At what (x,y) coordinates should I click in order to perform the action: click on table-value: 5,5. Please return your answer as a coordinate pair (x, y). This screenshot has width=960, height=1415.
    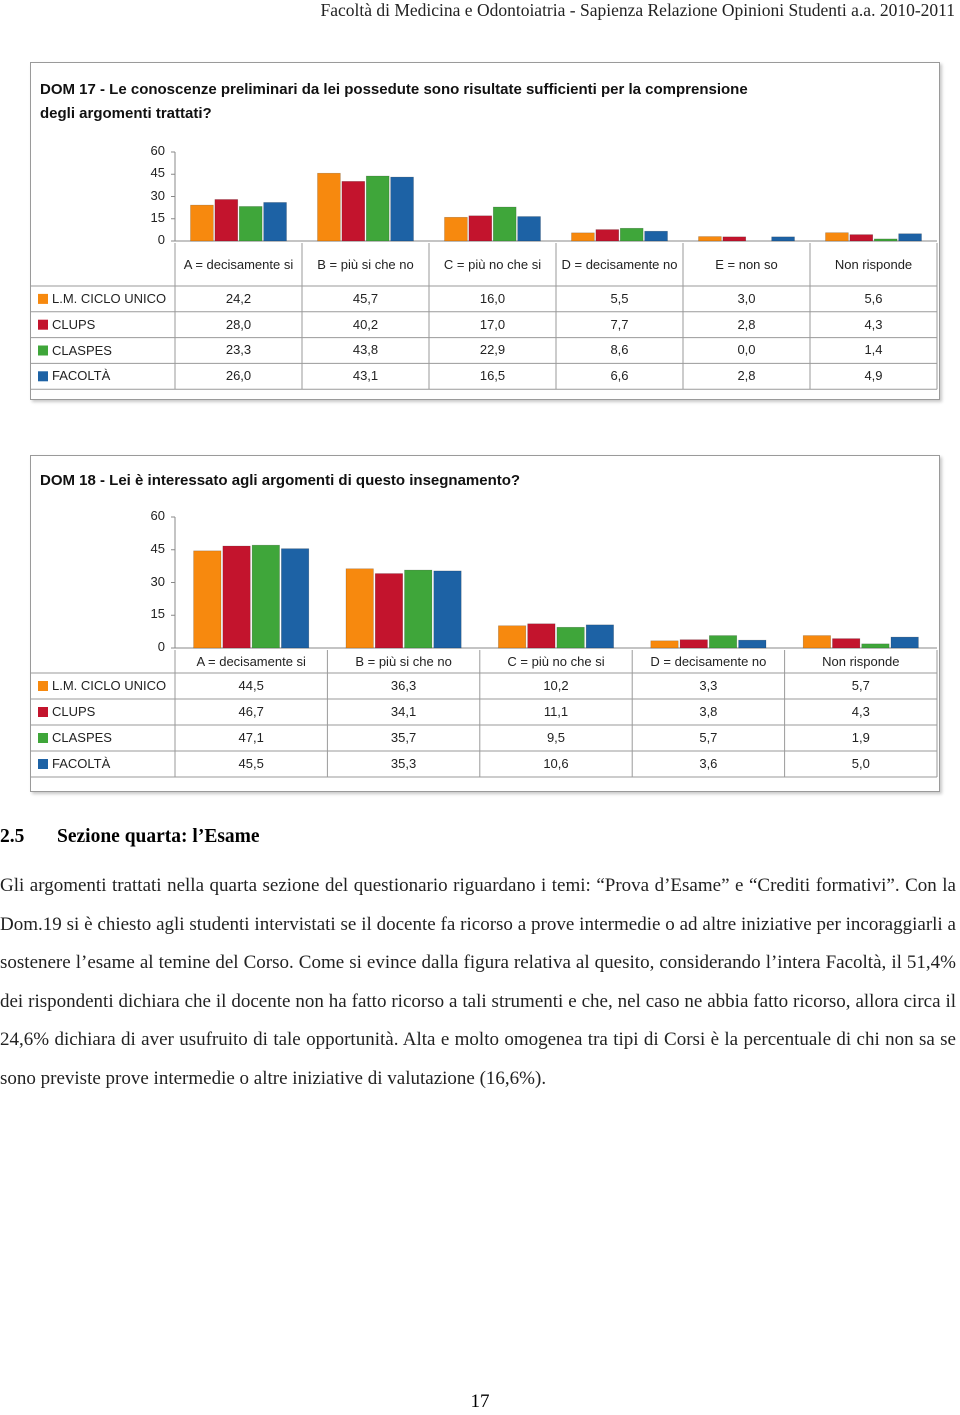
    Looking at the image, I should click on (619, 298).